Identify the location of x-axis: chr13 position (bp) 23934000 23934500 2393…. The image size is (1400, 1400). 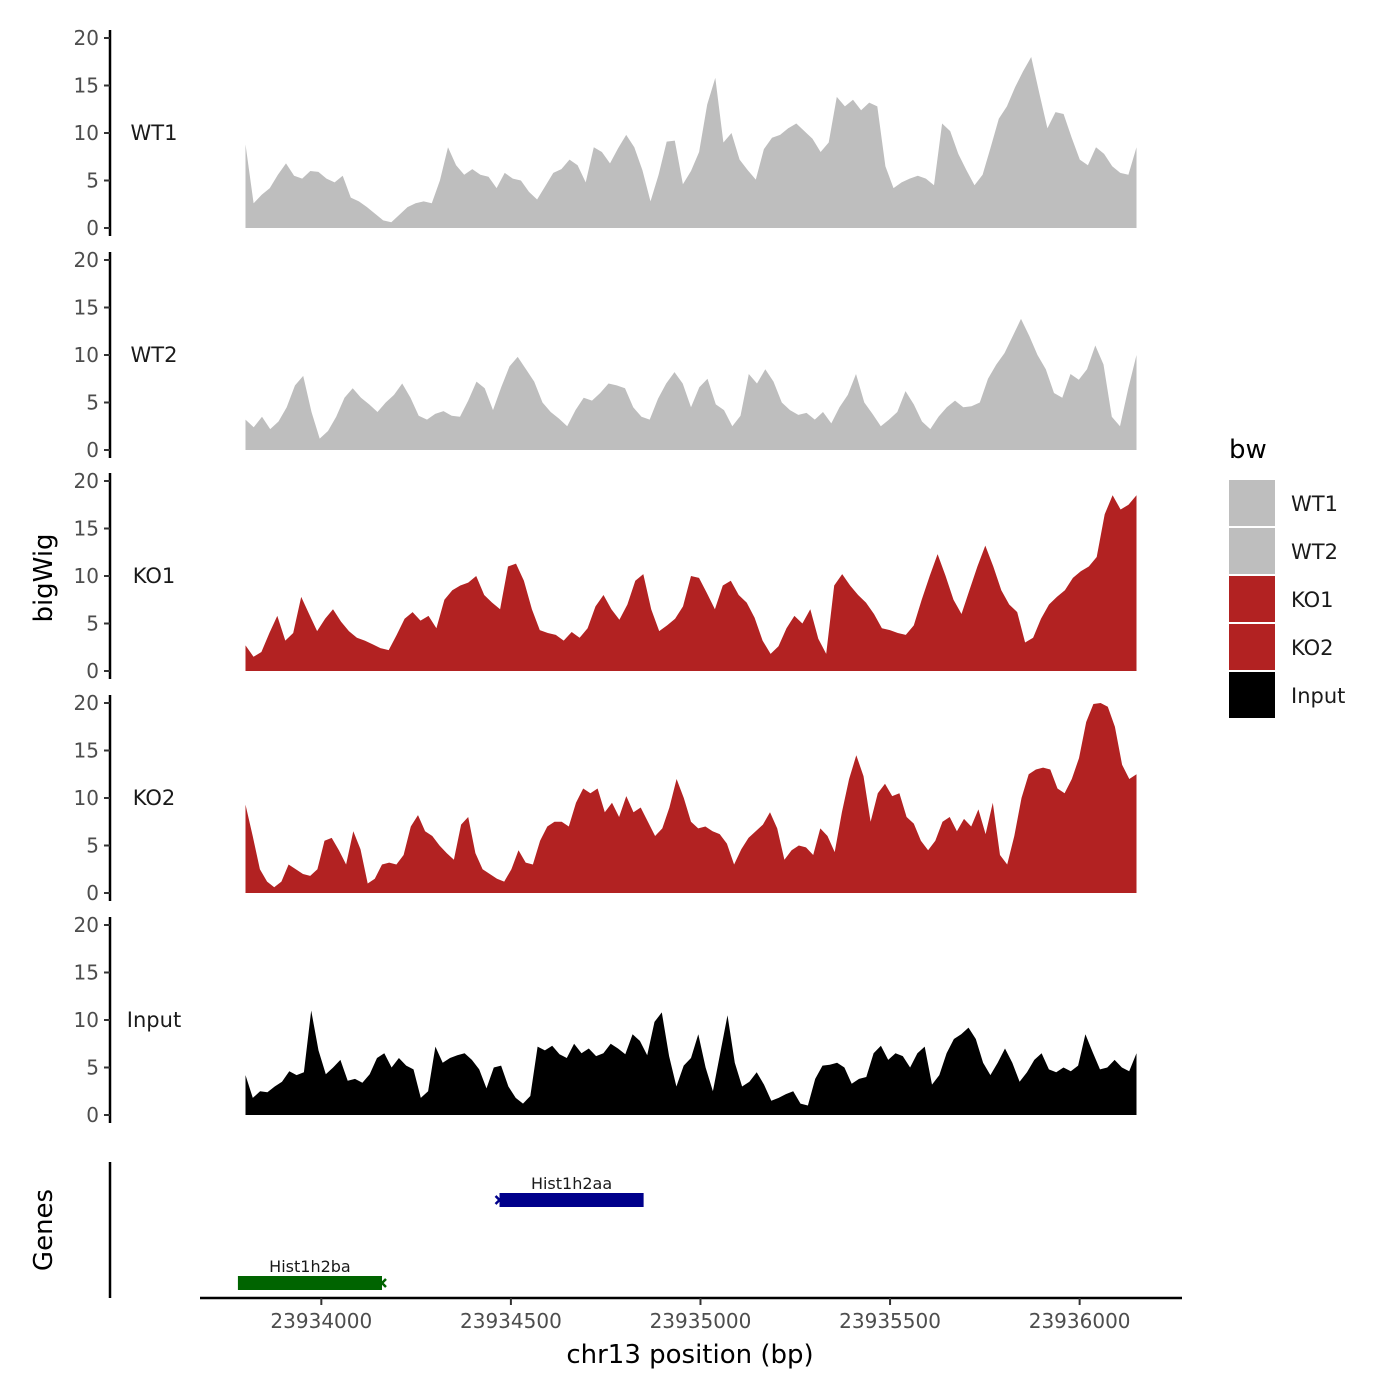
(691, 1333).